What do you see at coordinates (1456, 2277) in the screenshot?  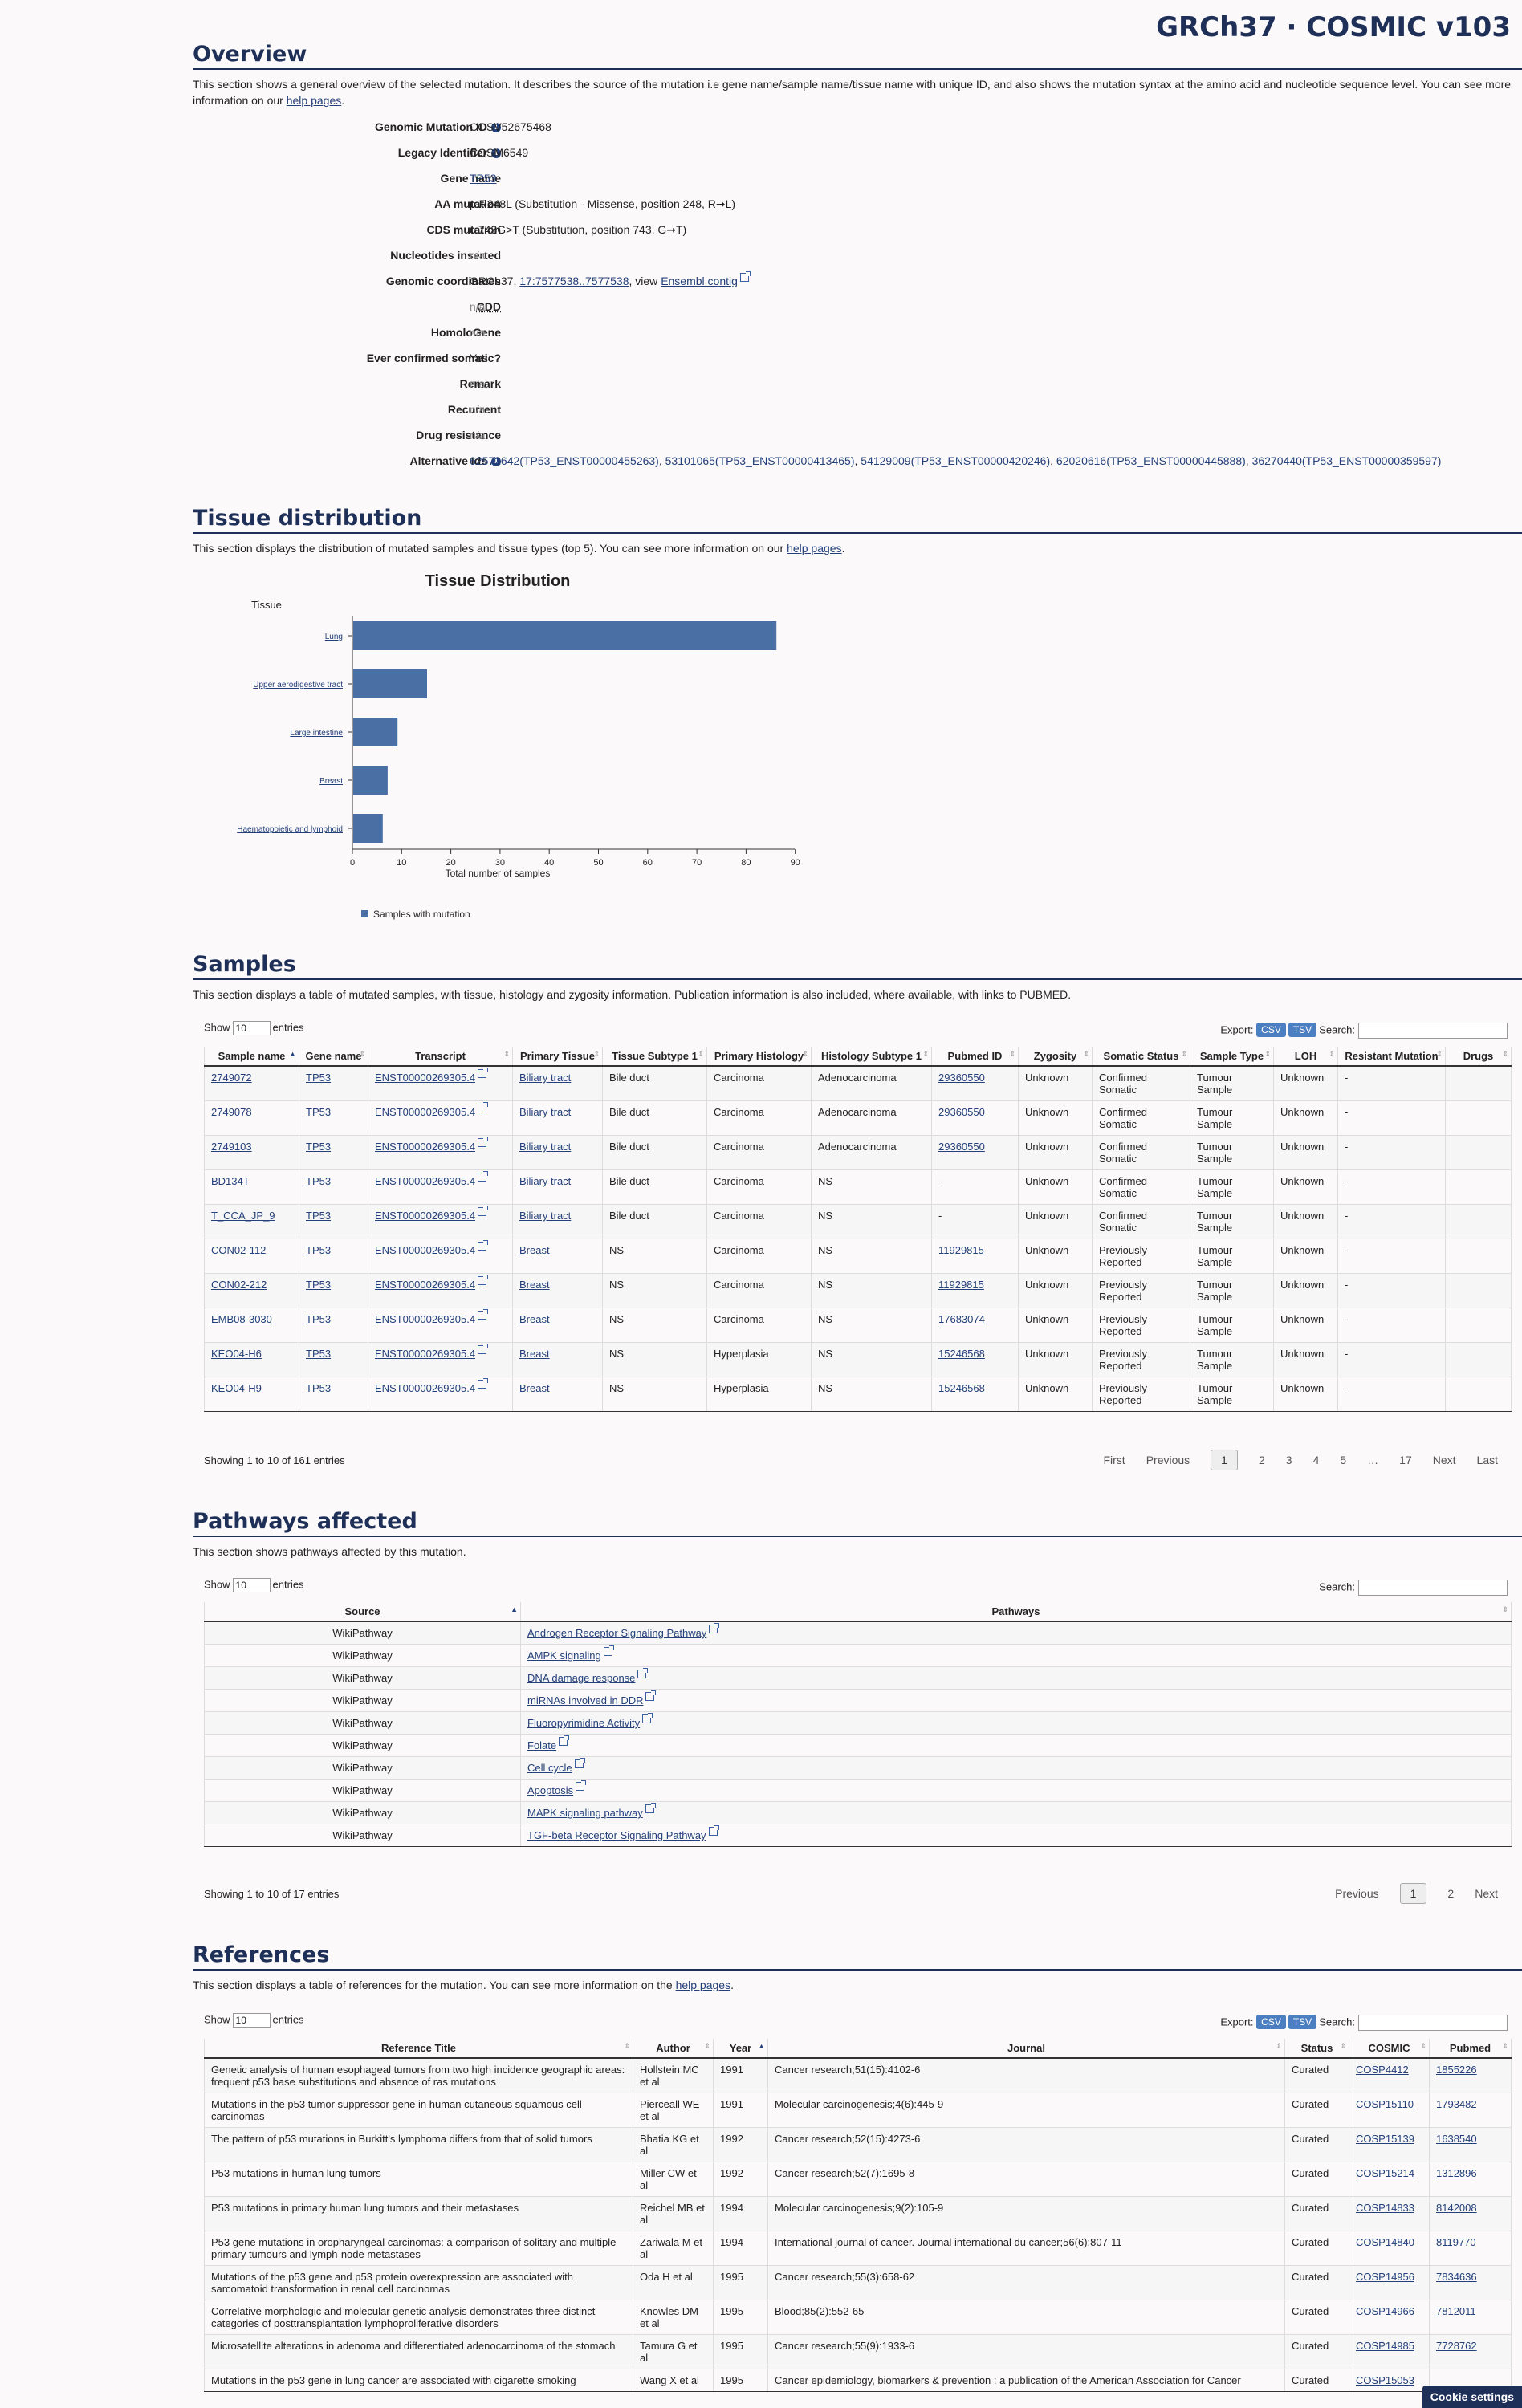 I see `cell-link: 7834636` at bounding box center [1456, 2277].